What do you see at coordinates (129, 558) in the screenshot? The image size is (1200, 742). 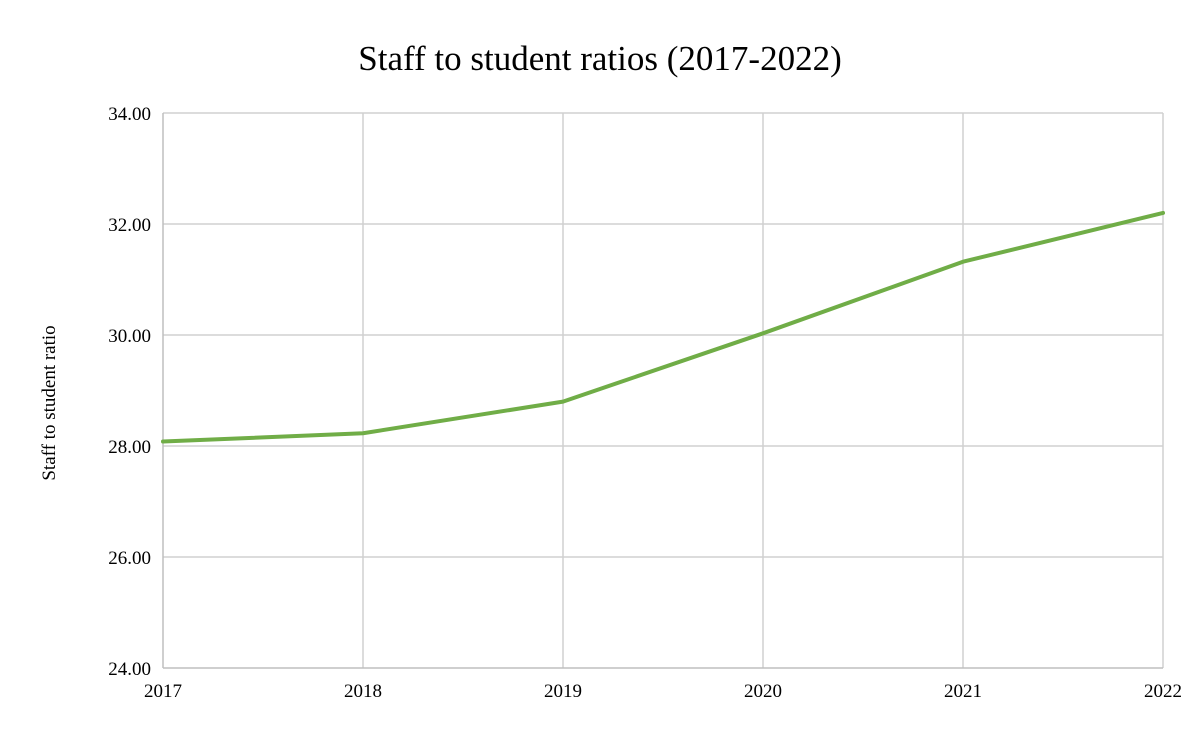 I see `y-tick-label: 26.00` at bounding box center [129, 558].